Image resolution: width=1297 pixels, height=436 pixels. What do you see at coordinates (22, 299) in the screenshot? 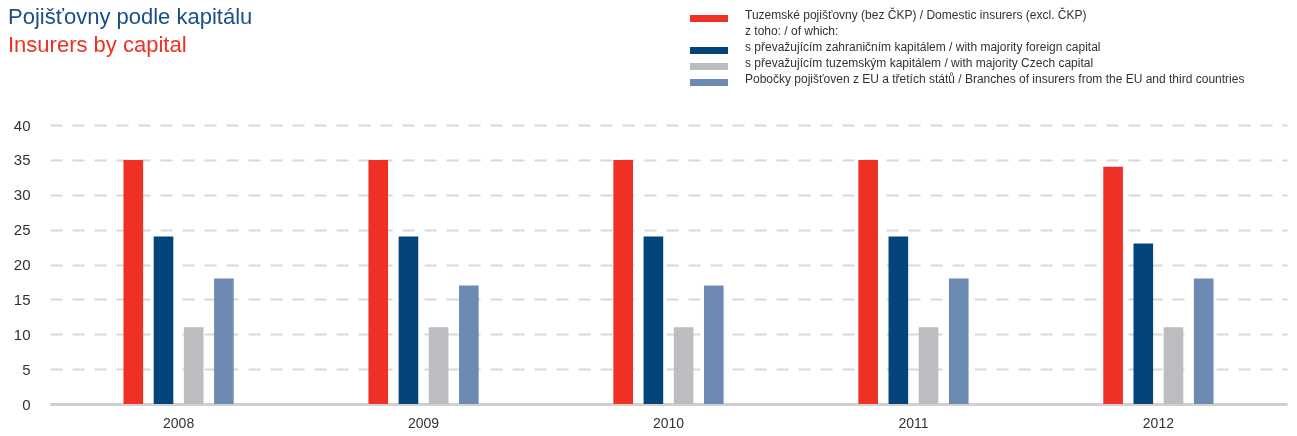
I see `y-tick-label: 15` at bounding box center [22, 299].